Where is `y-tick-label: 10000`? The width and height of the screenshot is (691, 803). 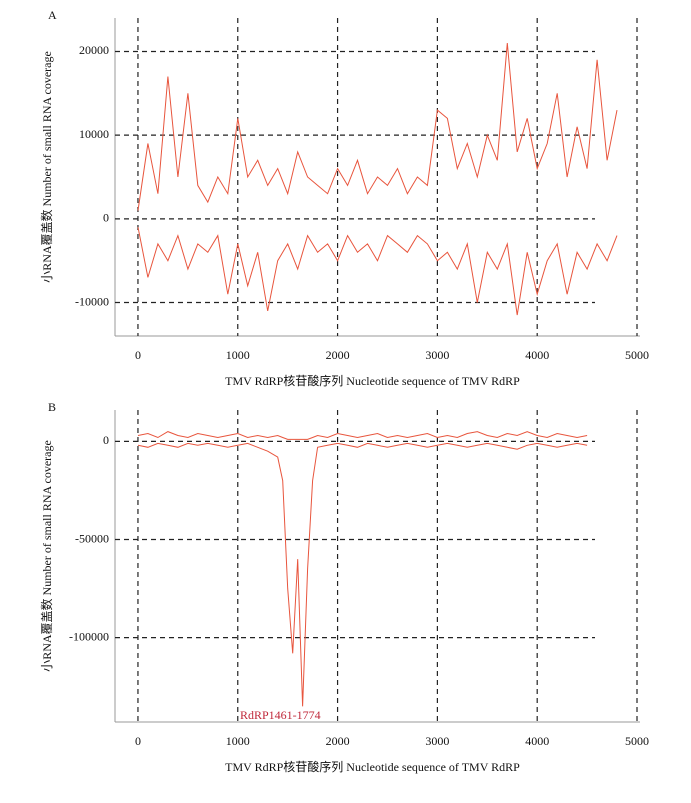 y-tick-label: 10000 is located at coordinates (94, 134).